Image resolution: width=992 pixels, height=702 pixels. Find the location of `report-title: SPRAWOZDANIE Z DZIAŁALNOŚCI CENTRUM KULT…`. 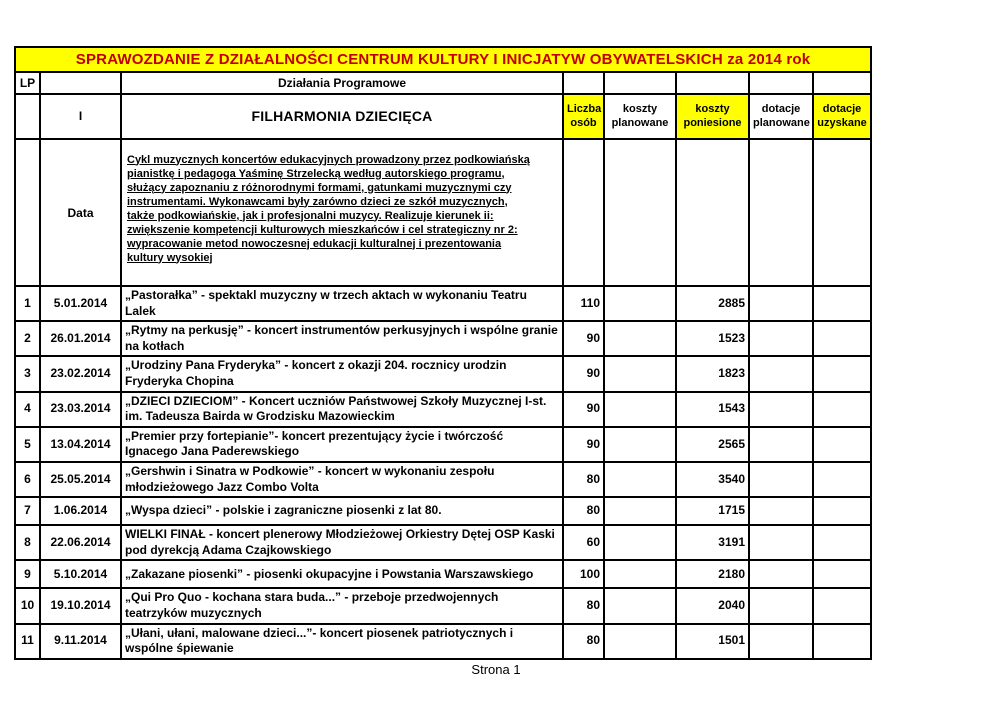

report-title: SPRAWOZDANIE Z DZIAŁALNOŚCI CENTRUM KULT… is located at coordinates (443, 59).